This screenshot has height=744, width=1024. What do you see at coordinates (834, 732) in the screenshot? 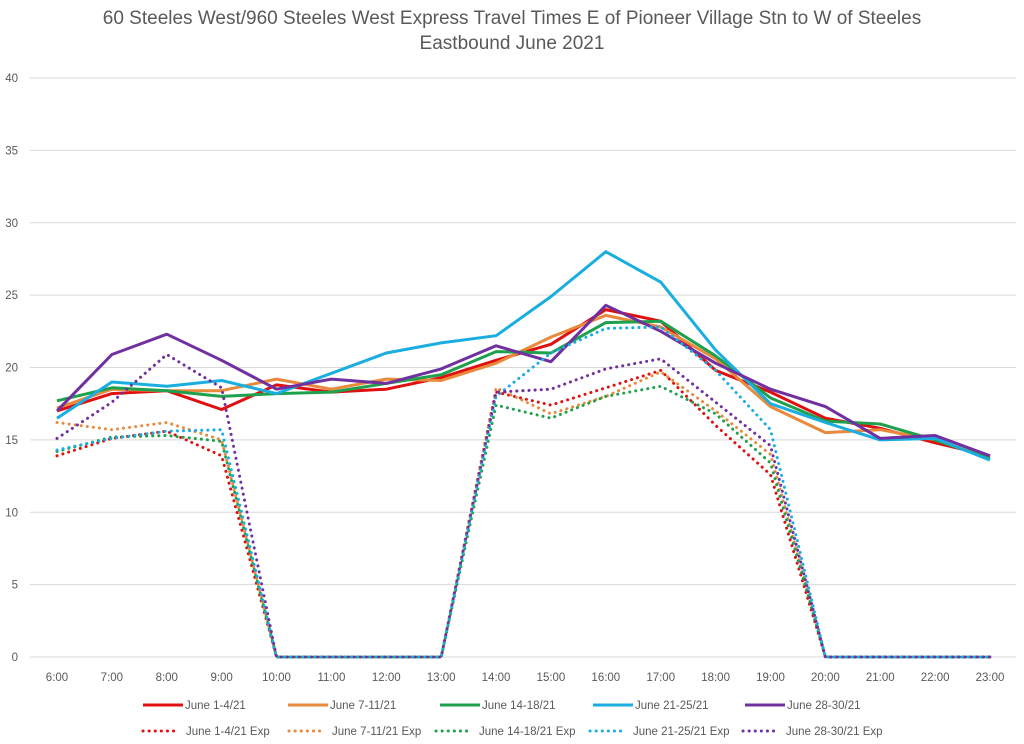
I see `legend-label: June 28-30/21 Exp` at bounding box center [834, 732].